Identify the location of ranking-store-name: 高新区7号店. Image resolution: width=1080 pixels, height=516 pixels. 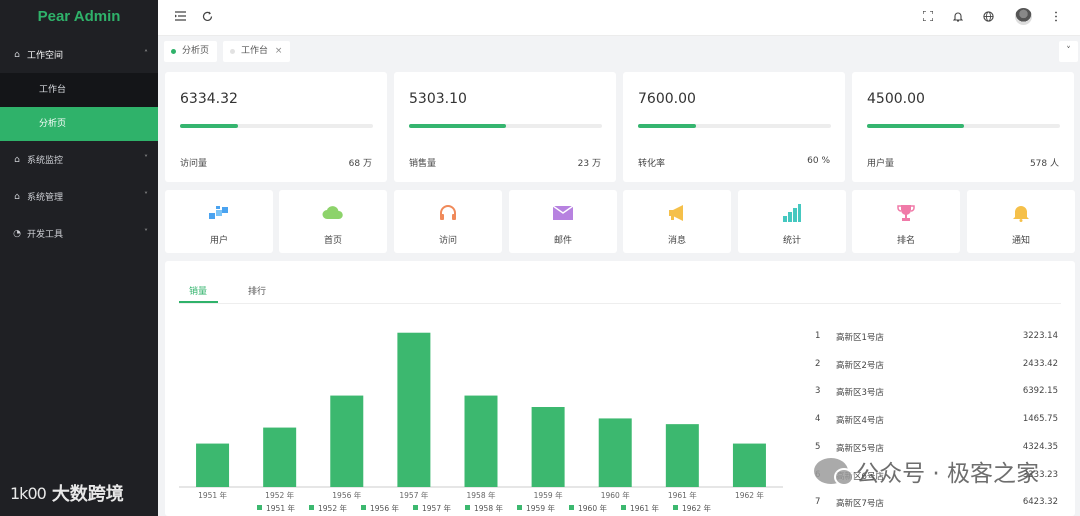
(860, 504).